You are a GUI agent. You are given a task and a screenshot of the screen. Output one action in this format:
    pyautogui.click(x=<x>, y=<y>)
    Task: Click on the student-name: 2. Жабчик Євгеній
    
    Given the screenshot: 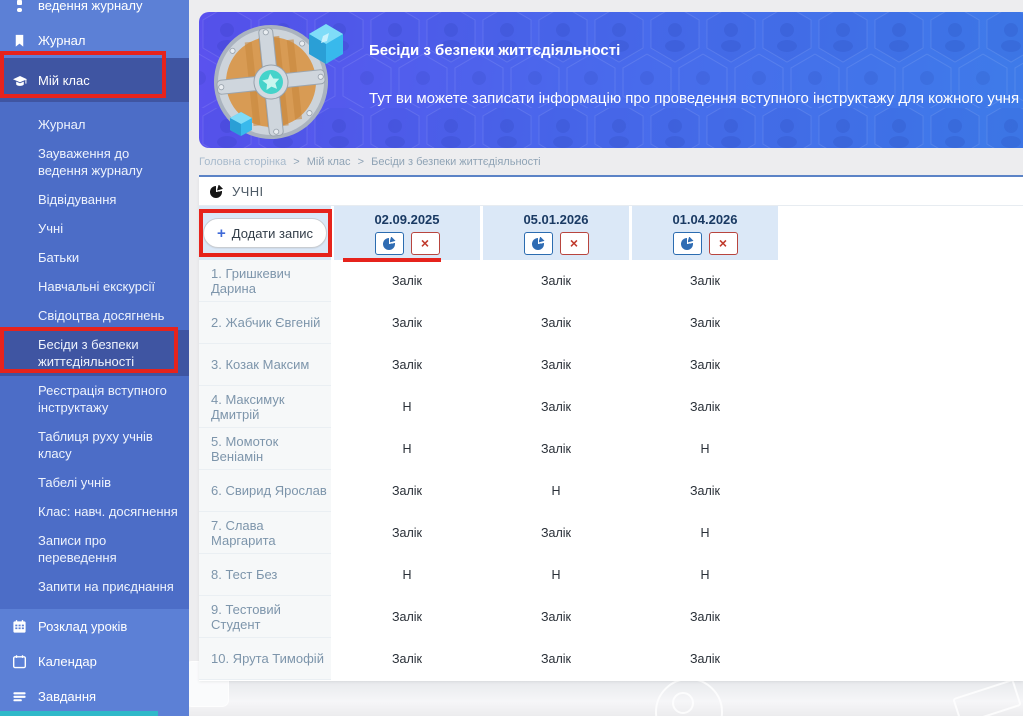 What is the action you would take?
    pyautogui.click(x=265, y=323)
    